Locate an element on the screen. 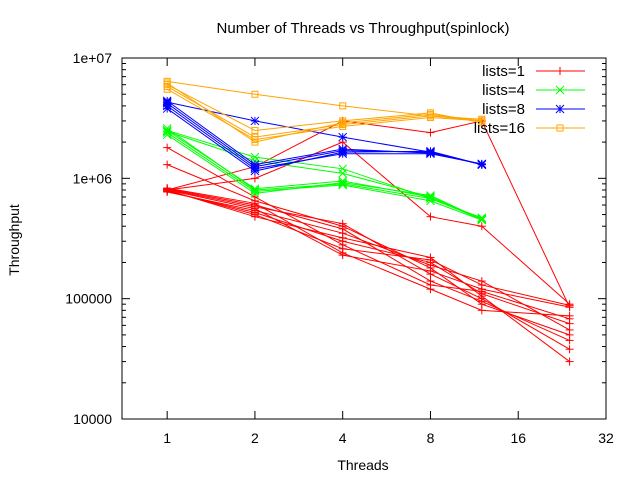  series-lists=16 is located at coordinates (324, 111).